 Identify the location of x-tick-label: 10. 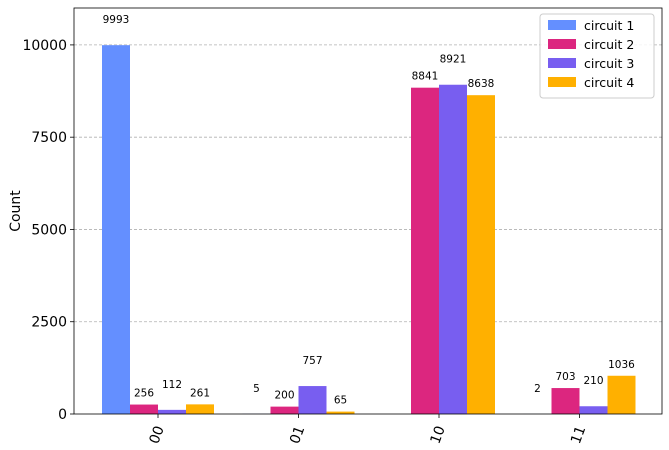
(438, 435).